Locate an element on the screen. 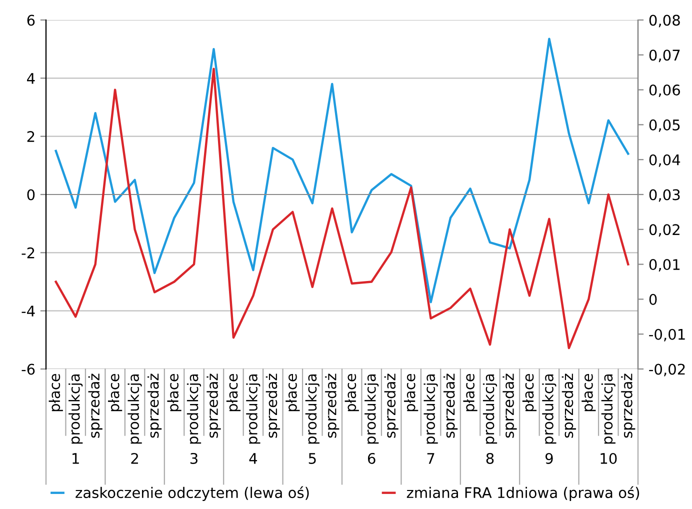  y2-tick-label: 0,07 is located at coordinates (664, 56).